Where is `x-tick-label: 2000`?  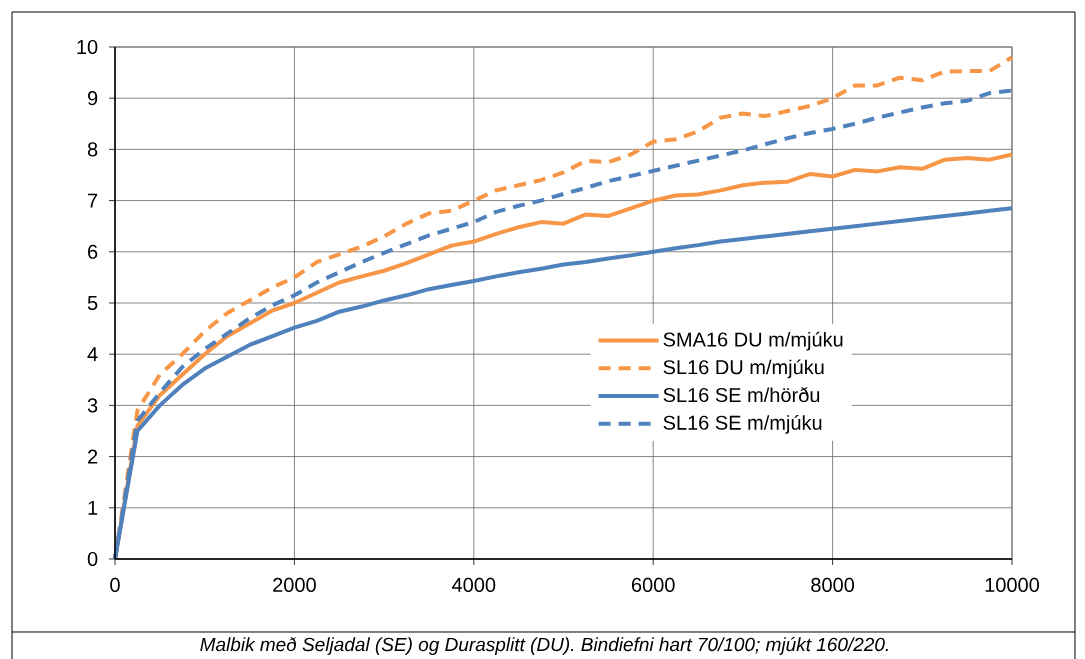 x-tick-label: 2000 is located at coordinates (294, 584).